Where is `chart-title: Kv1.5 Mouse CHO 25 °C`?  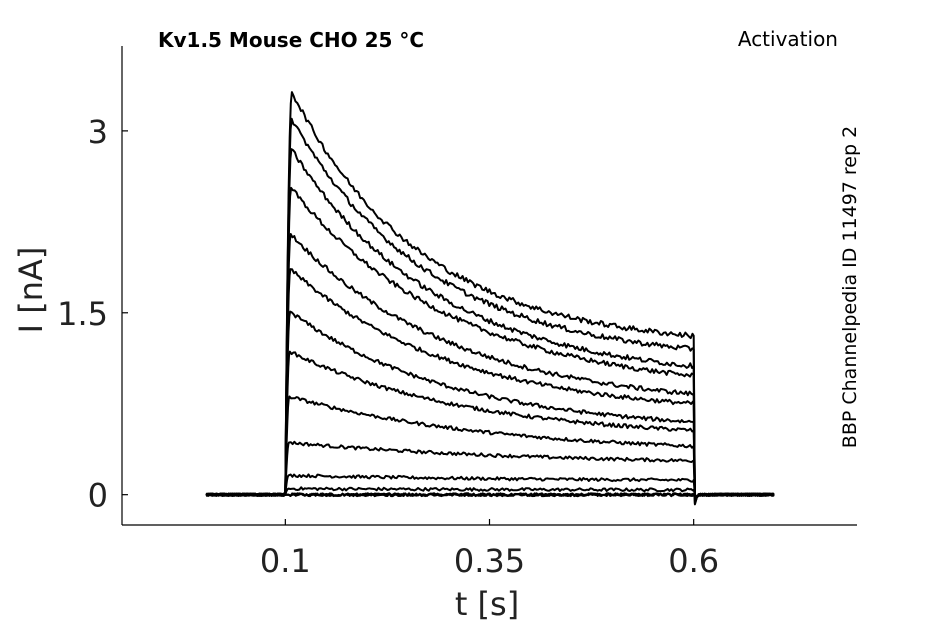
chart-title: Kv1.5 Mouse CHO 25 °C is located at coordinates (291, 40).